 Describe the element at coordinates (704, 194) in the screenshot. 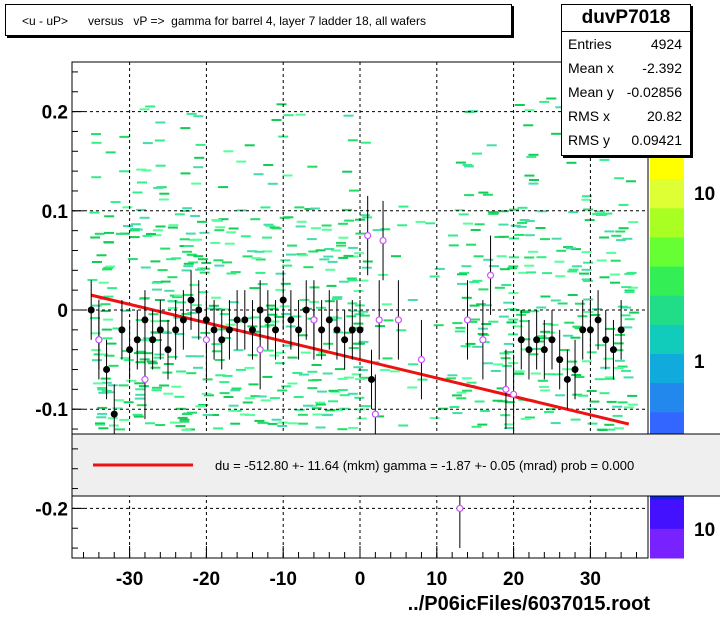

I see `color-scale-label: 10` at that location.